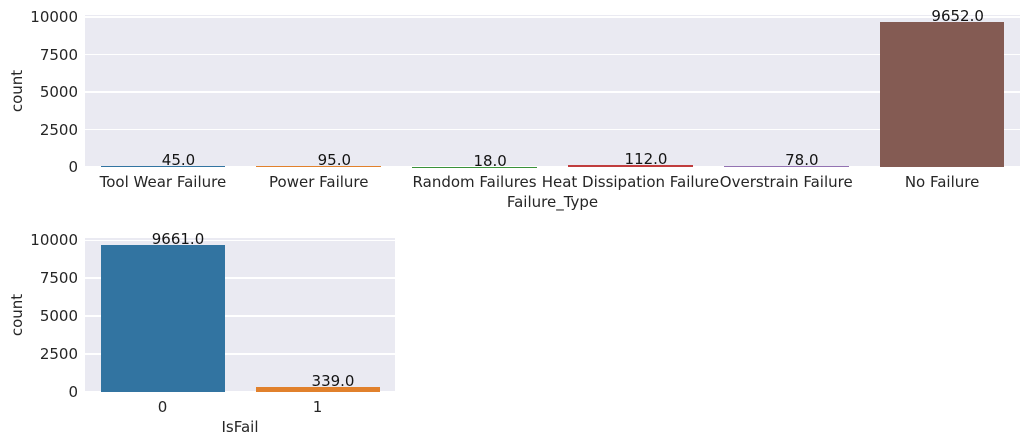 This screenshot has height=444, width=1023. I want to click on x-tick-label: Overstrain Failure, so click(786, 182).